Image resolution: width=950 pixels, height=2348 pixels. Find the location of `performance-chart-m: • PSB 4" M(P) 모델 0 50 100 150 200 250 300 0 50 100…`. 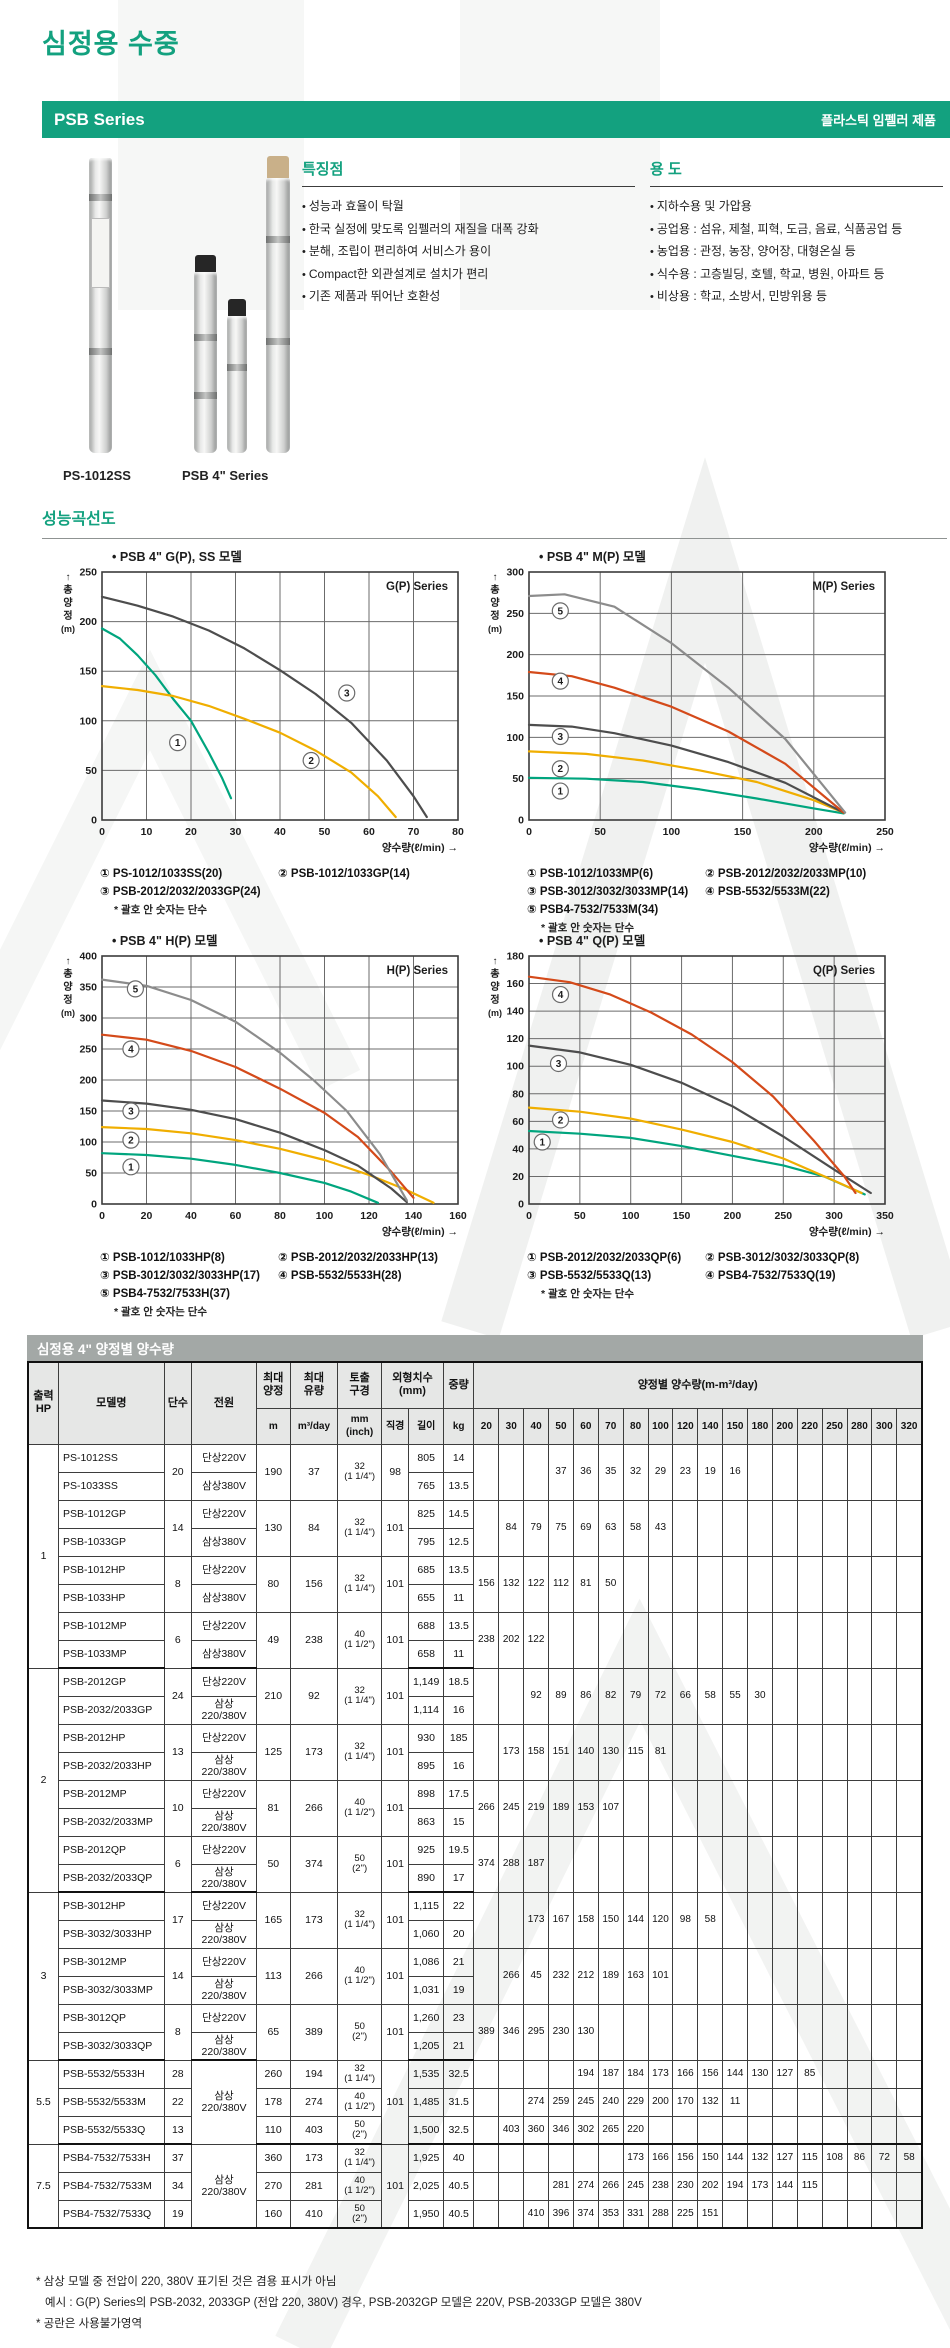

performance-chart-m: • PSB 4" M(P) 모델 0 50 100 150 200 250 300 0 50 100… is located at coordinates (698, 741).